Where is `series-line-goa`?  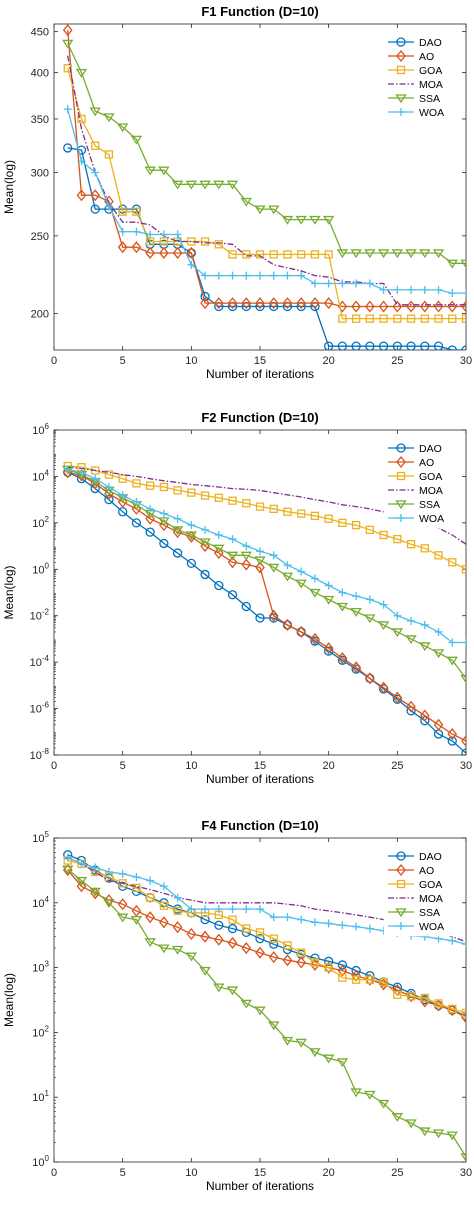 series-line-goa is located at coordinates (266, 517).